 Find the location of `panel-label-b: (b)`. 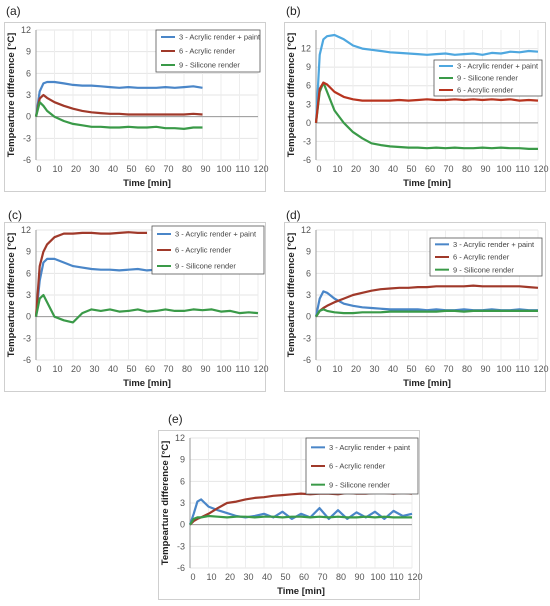

panel-label-b: (b) is located at coordinates (293, 11).